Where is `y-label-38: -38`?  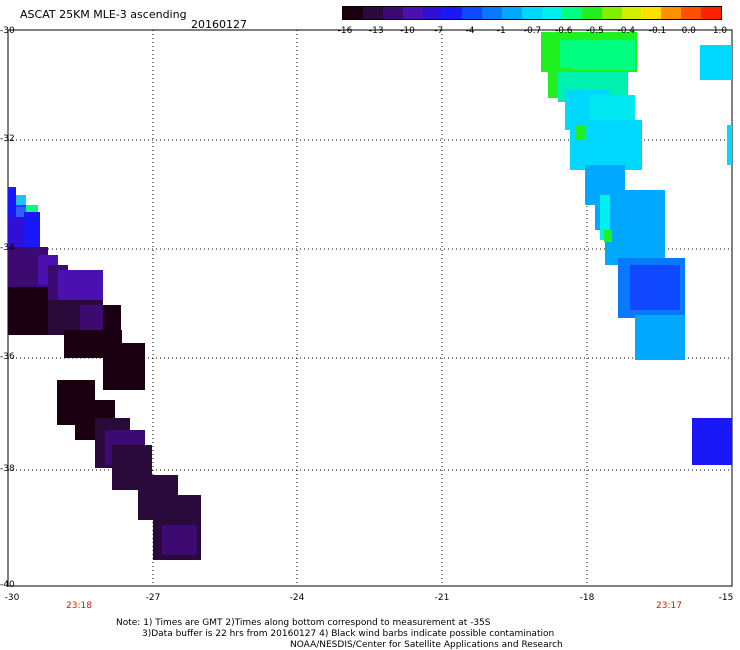 y-label-38: -38 is located at coordinates (7, 469).